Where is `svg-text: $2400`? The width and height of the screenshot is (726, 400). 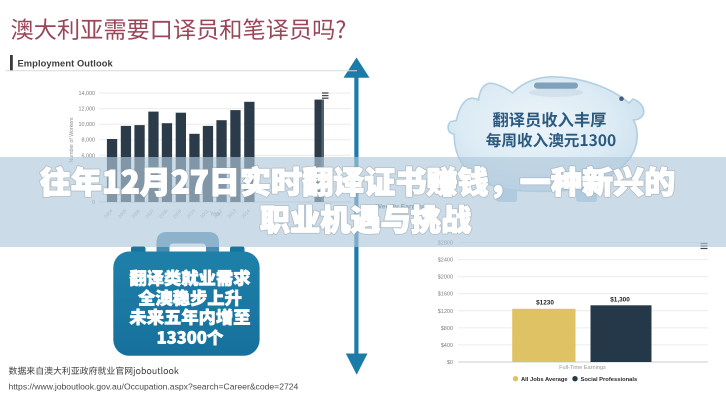
svg-text: $2400 is located at coordinates (445, 261).